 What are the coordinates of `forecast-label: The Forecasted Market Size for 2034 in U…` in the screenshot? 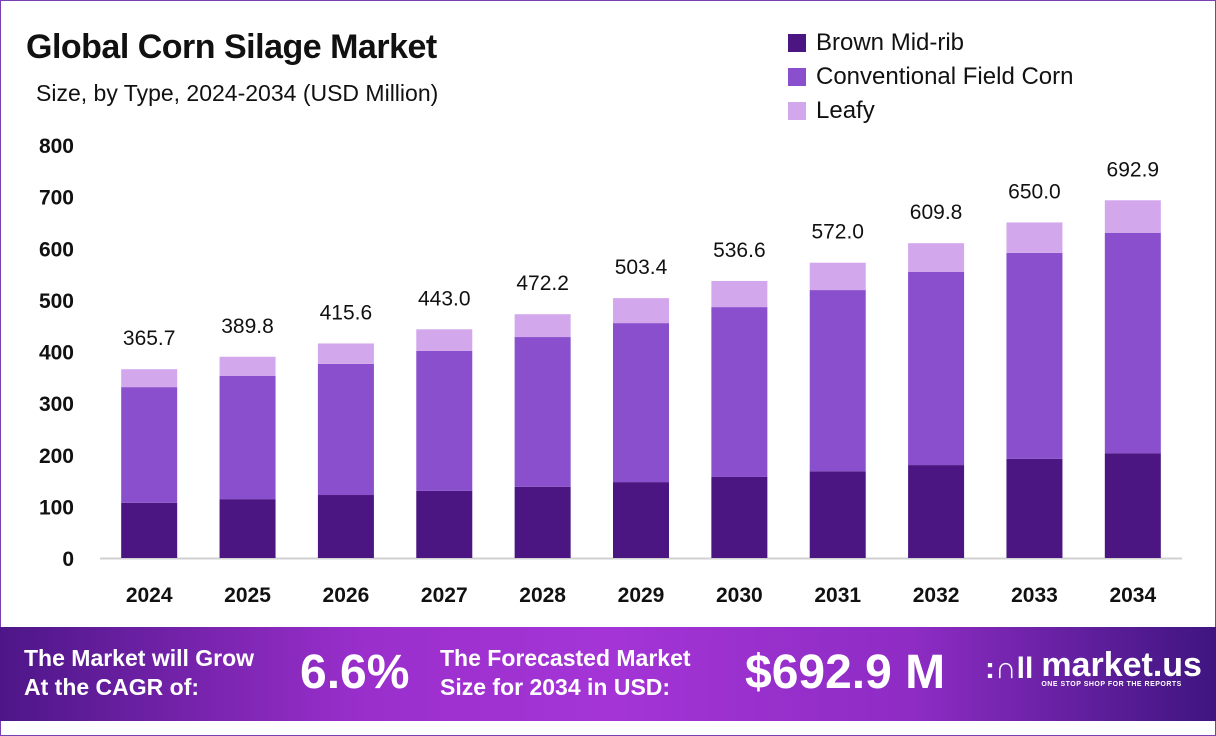 It's located at (565, 673).